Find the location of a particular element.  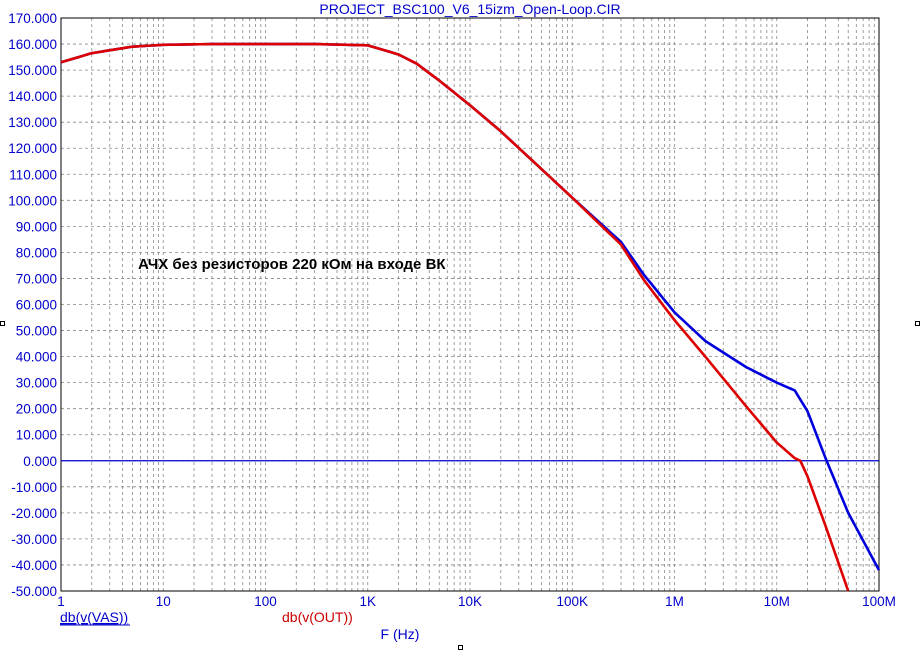

y-tick-label: -10.000 is located at coordinates (34, 487).